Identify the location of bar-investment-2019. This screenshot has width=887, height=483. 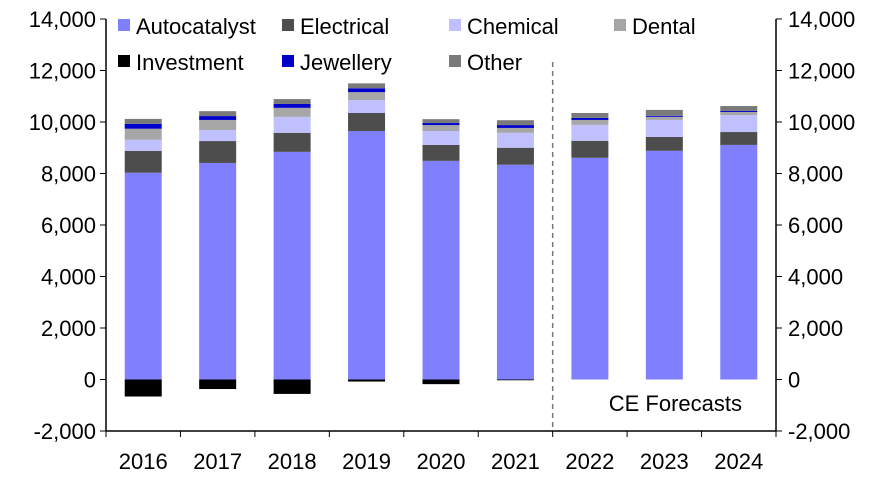
(367, 380).